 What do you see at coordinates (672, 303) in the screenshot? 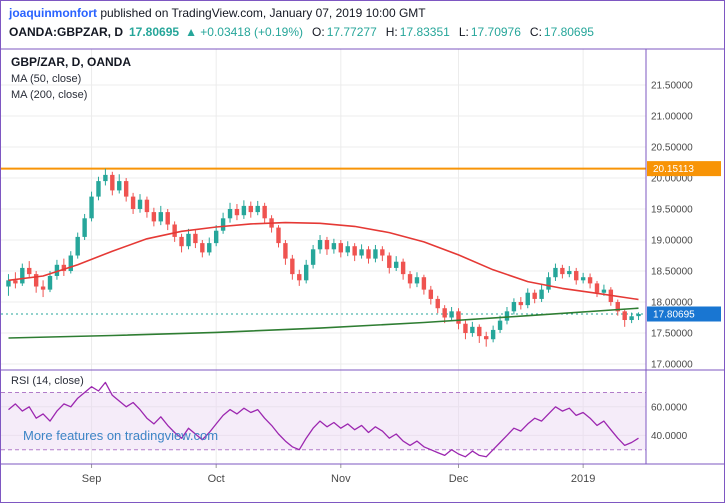
I see `svg-text: 18.00000` at bounding box center [672, 303].